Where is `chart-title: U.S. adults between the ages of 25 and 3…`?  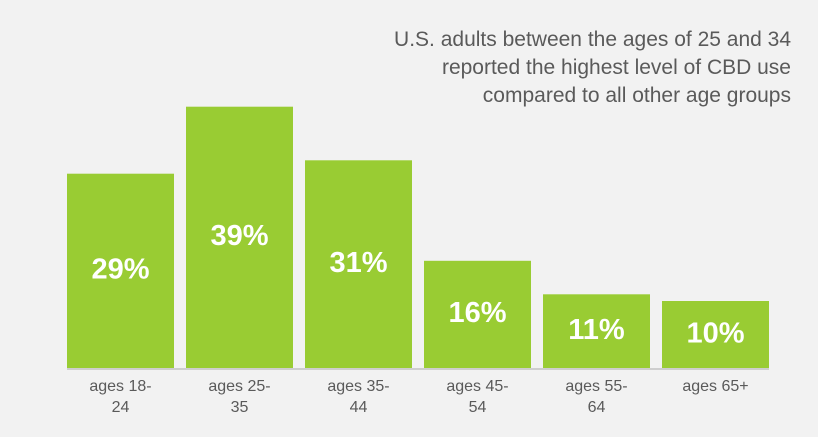 chart-title: U.S. adults between the ages of 25 and 3… is located at coordinates (592, 67).